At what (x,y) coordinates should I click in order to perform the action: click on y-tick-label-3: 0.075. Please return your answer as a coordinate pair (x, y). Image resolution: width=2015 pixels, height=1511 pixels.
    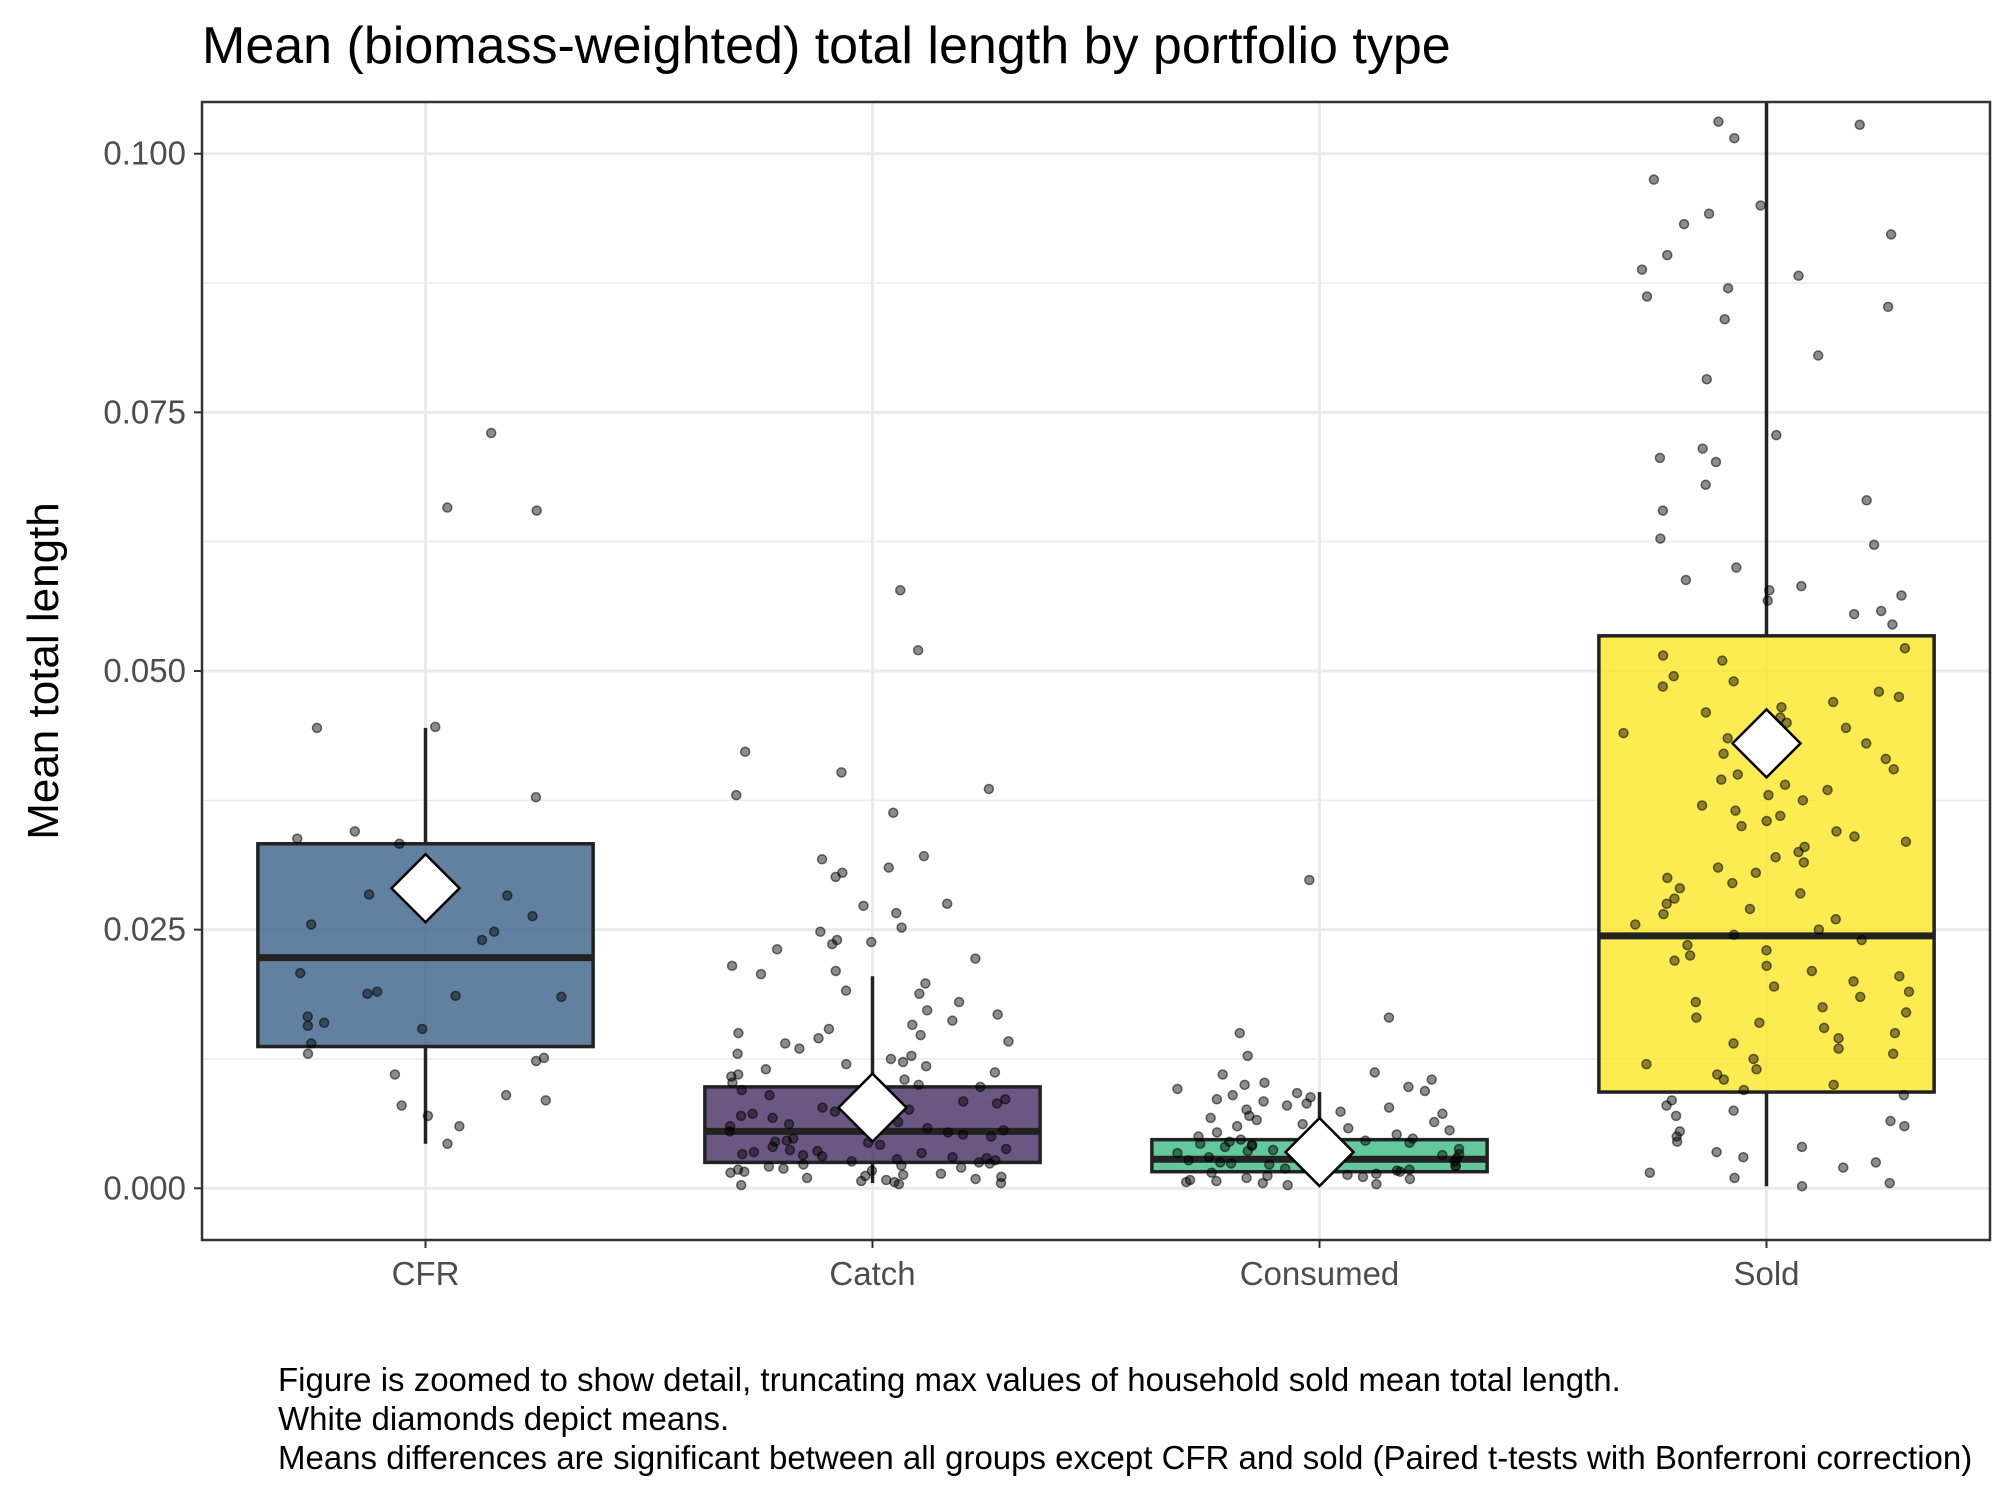
    Looking at the image, I should click on (144, 411).